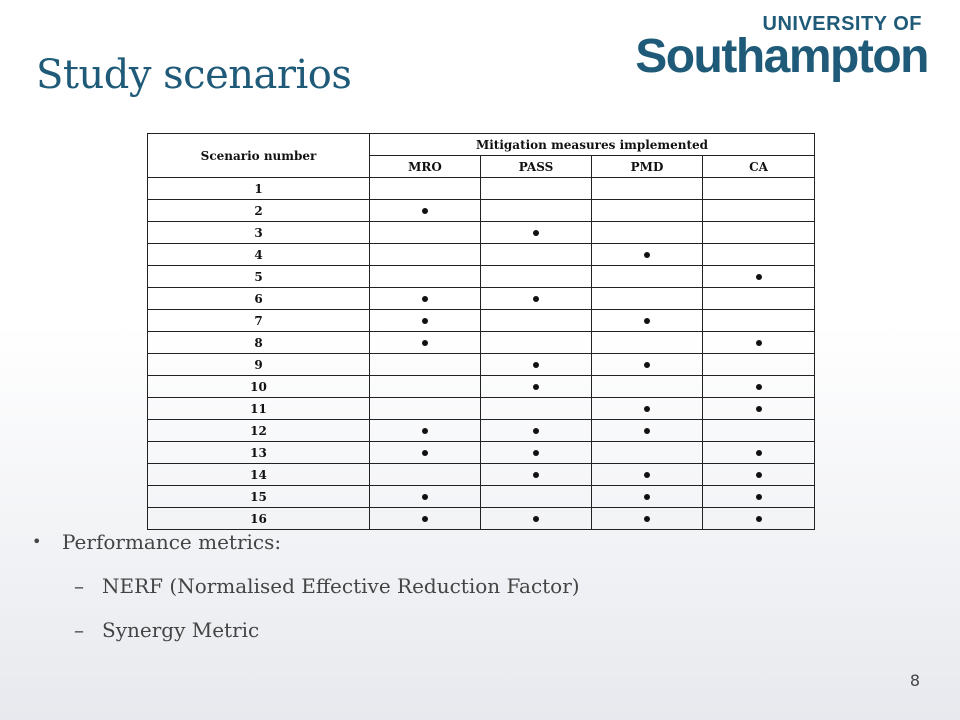 This screenshot has width=960, height=720. I want to click on bullet-performance-metrics: • Performance metrics:, so click(306, 542).